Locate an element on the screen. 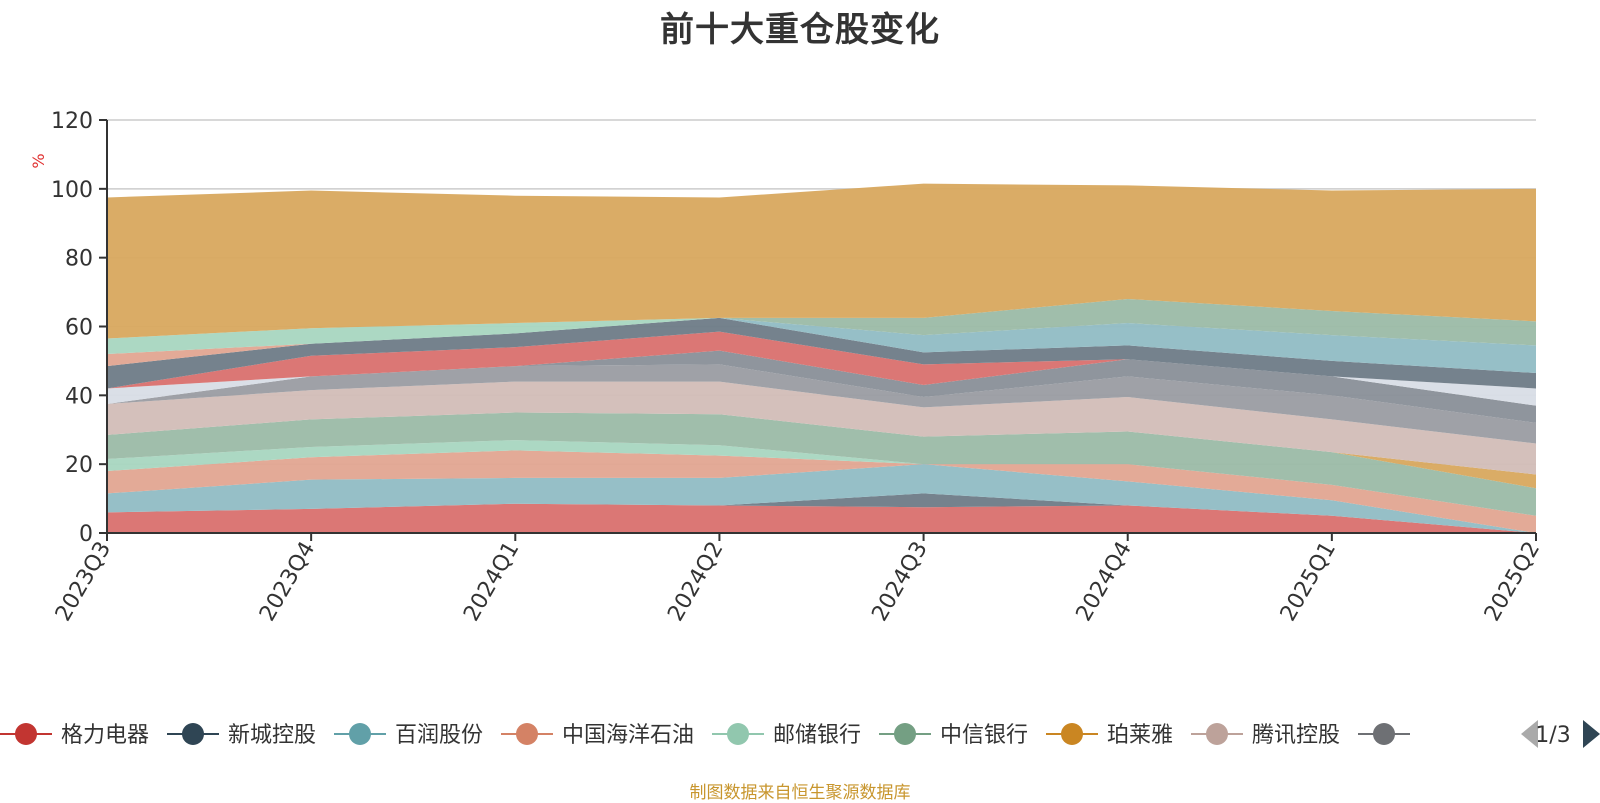 The image size is (1600, 803). legend-item-邮储银行: 邮储银行 is located at coordinates (786, 735).